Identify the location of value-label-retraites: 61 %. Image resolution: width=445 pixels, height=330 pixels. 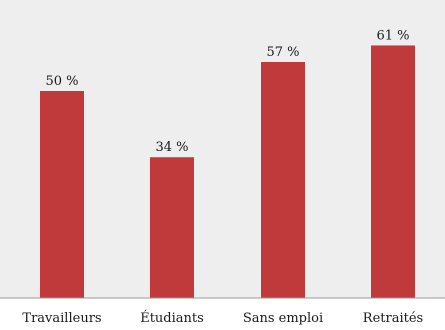
(392, 35).